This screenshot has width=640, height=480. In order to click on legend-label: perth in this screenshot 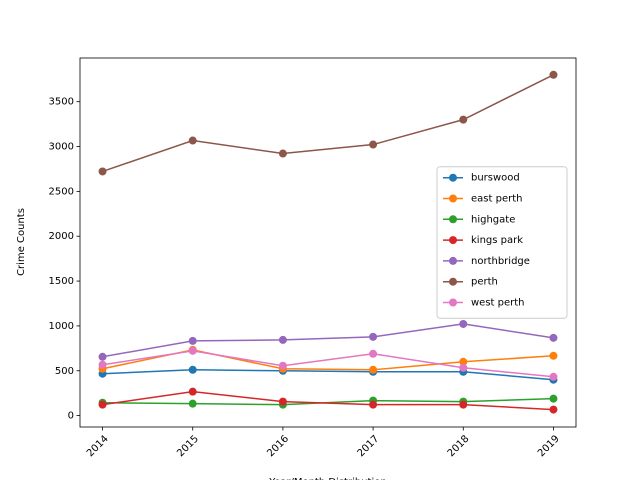, I will do `click(484, 282)`.